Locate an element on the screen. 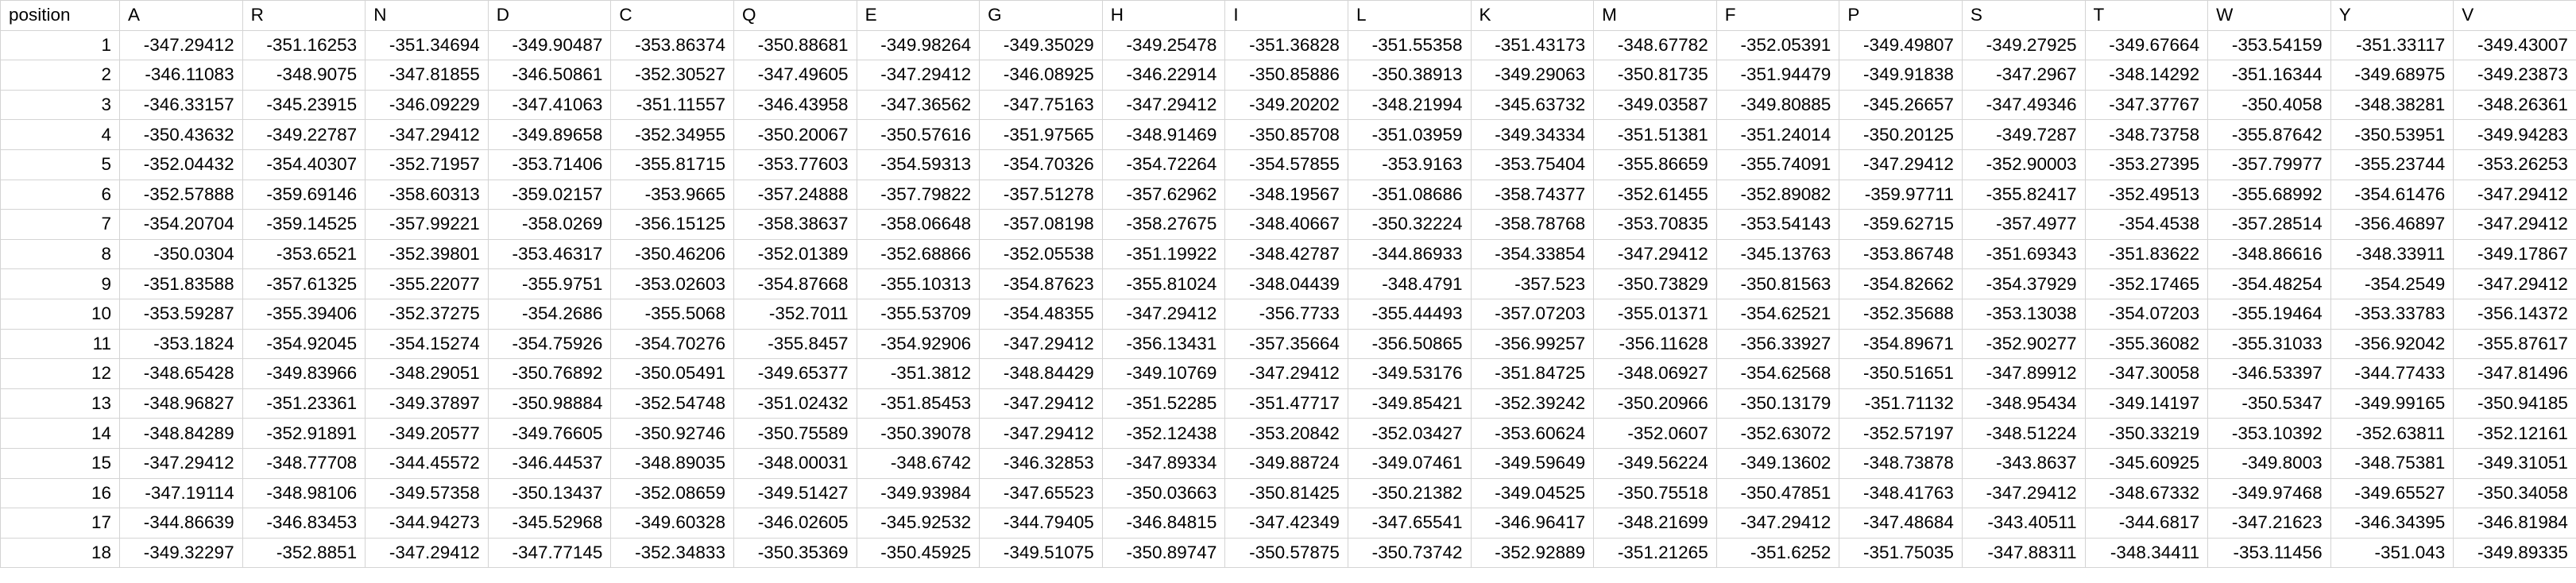 This screenshot has width=2576, height=583. table-cell: -351.43173 is located at coordinates (1532, 45).